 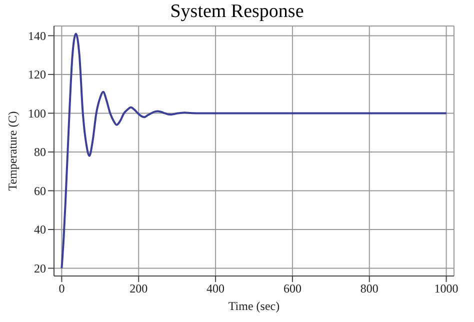 I want to click on x-tick-label: 0, so click(x=61, y=289).